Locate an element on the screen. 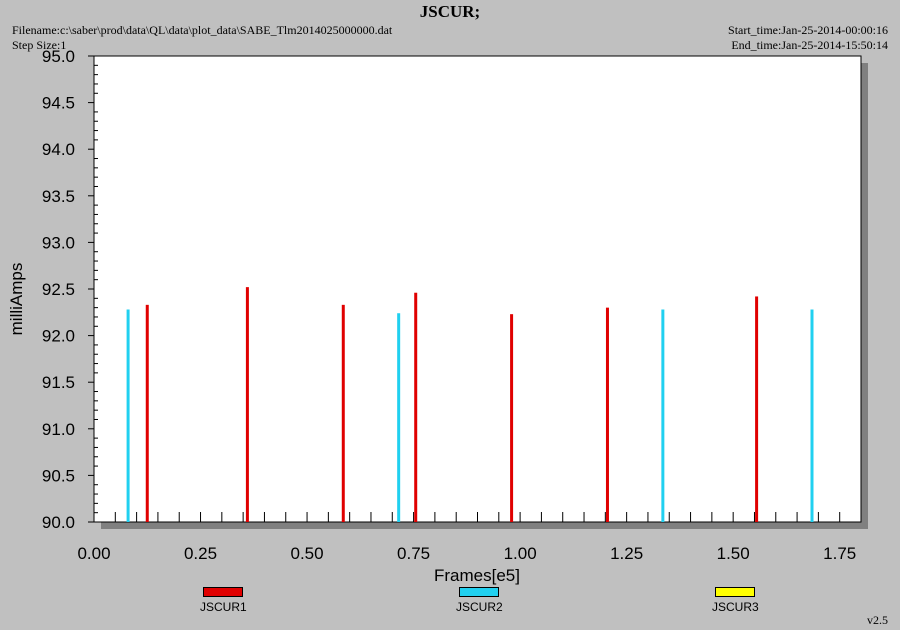  x-tick-label: 1.25 is located at coordinates (626, 553).